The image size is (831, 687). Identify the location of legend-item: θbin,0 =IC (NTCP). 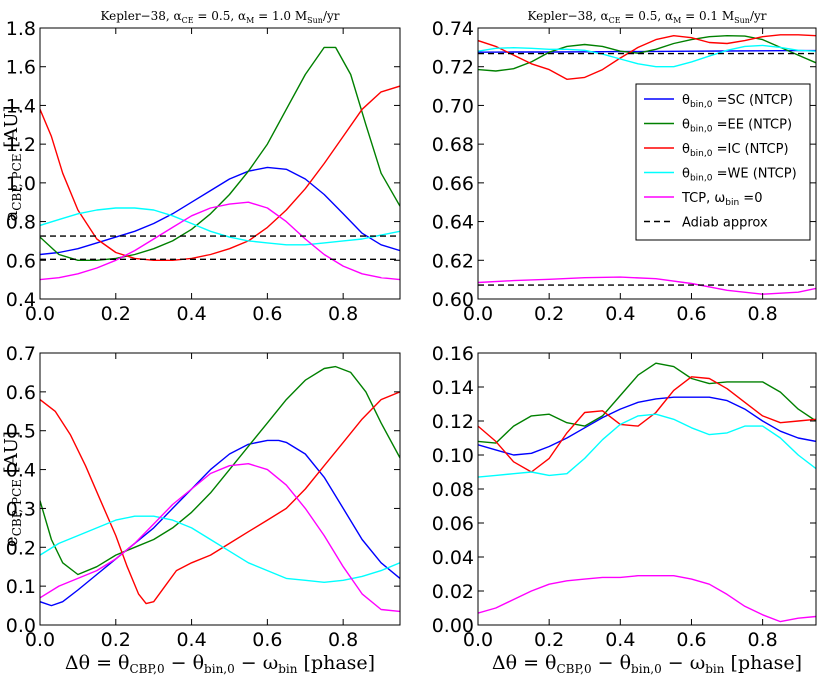
(735, 150).